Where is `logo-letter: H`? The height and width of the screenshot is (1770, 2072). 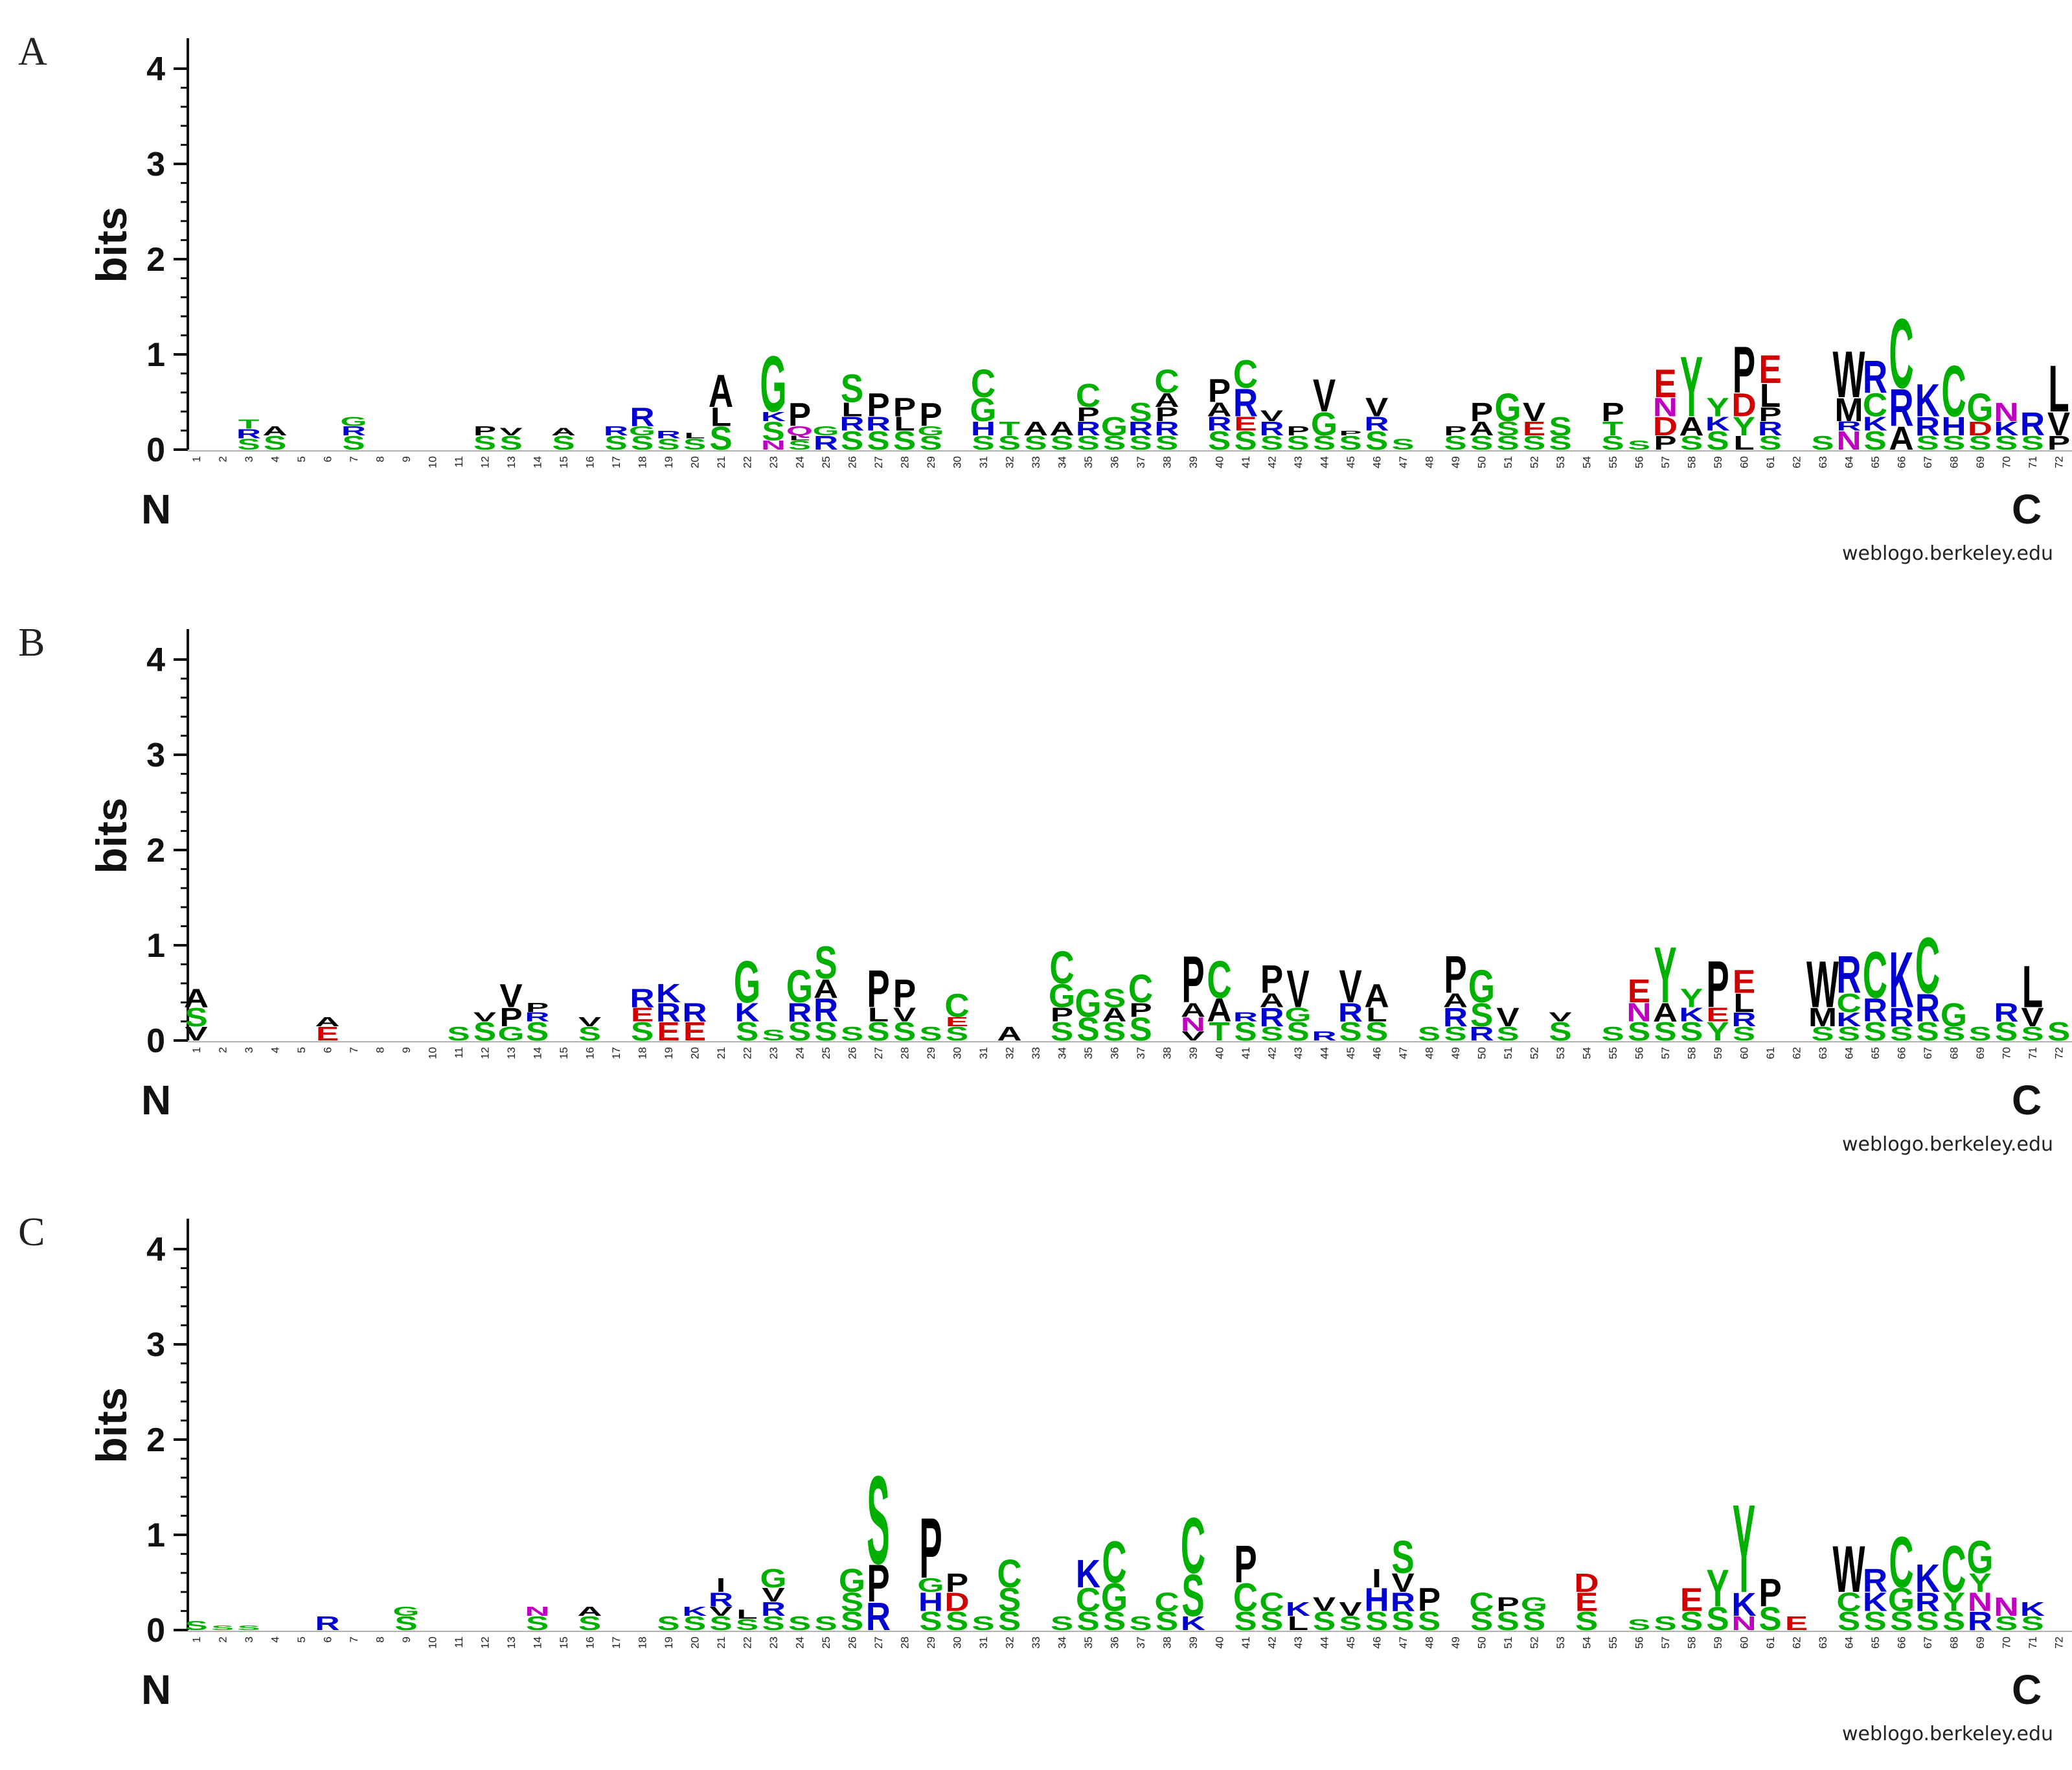
logo-letter: H is located at coordinates (983, 429).